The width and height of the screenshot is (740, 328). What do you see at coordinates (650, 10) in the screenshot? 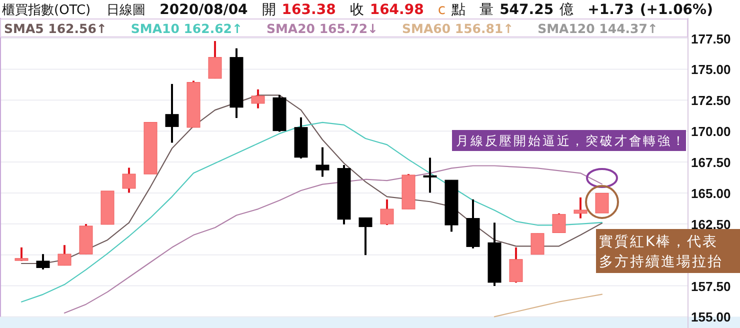
I see `text: +1.73 (+1.06%)` at bounding box center [650, 10].